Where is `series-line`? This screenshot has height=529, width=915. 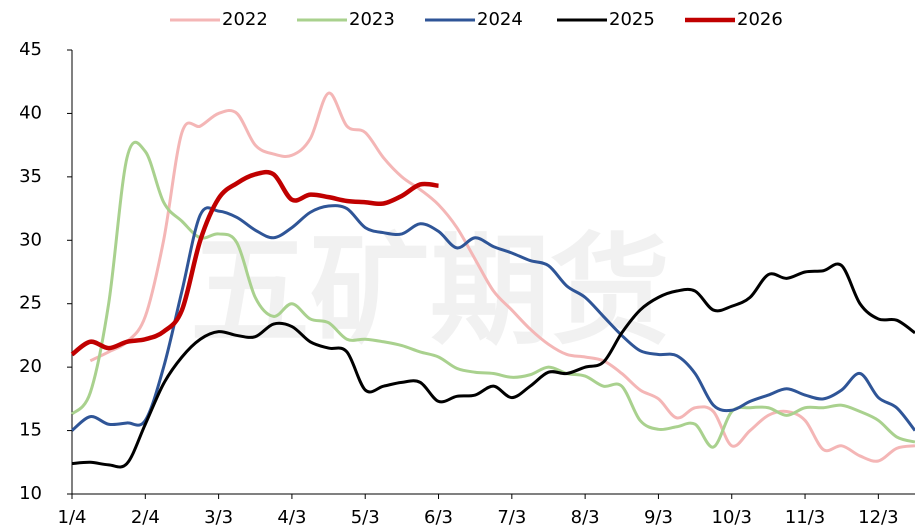 series-line is located at coordinates (254, 263).